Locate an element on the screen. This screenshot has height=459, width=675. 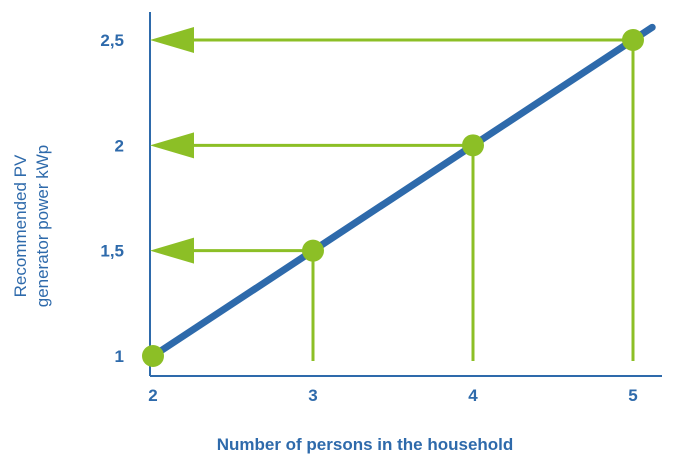
x-tick-label: 3 is located at coordinates (312, 395).